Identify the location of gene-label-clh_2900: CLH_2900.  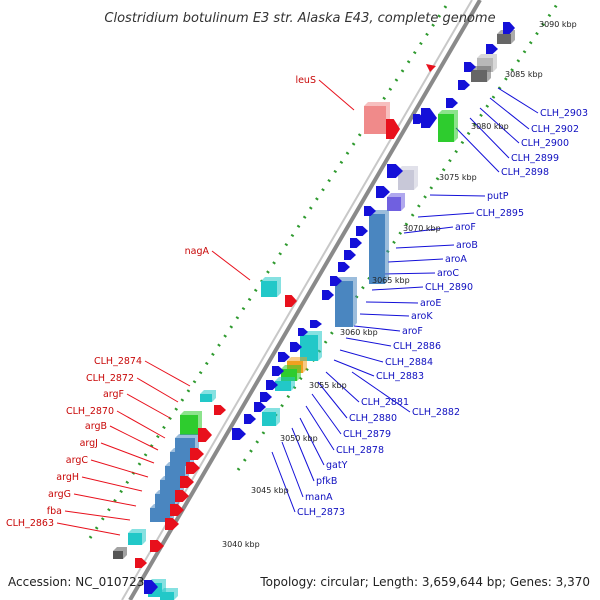
(545, 143).